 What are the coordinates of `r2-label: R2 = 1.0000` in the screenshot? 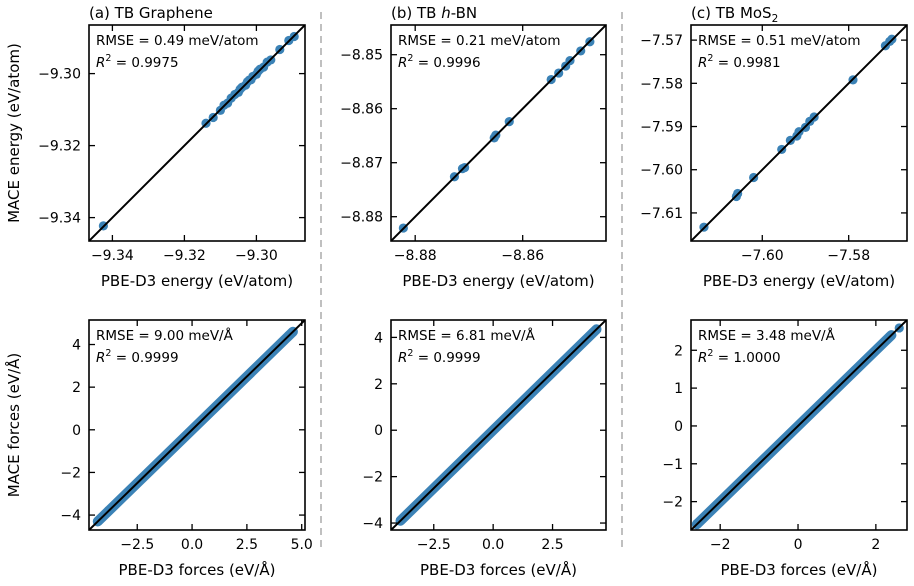 It's located at (739, 357).